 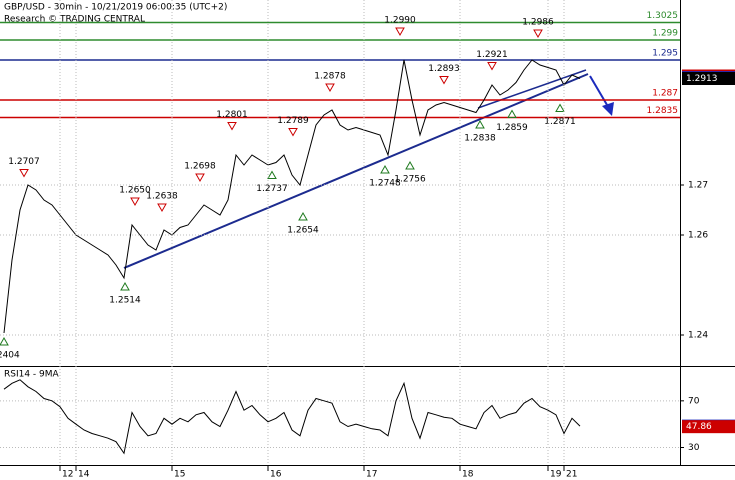 What do you see at coordinates (698, 186) in the screenshot?
I see `y-tick-label: 1.27` at bounding box center [698, 186].